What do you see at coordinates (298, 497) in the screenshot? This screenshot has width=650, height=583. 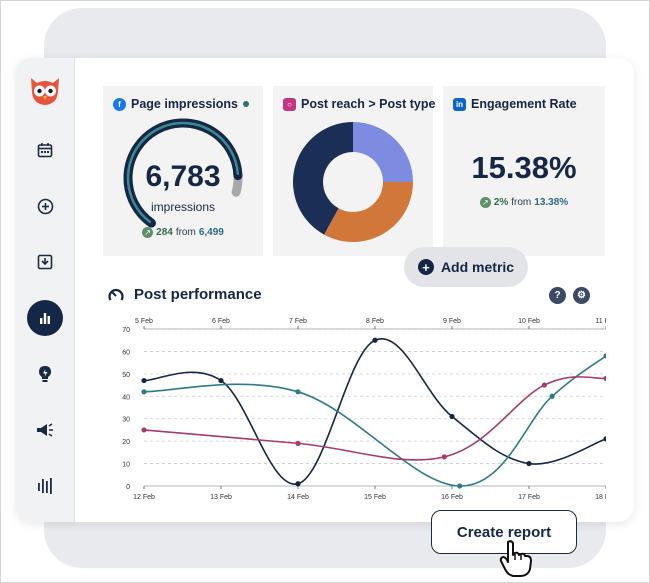 I see `x-bottom-tick-label: 14 Feb` at bounding box center [298, 497].